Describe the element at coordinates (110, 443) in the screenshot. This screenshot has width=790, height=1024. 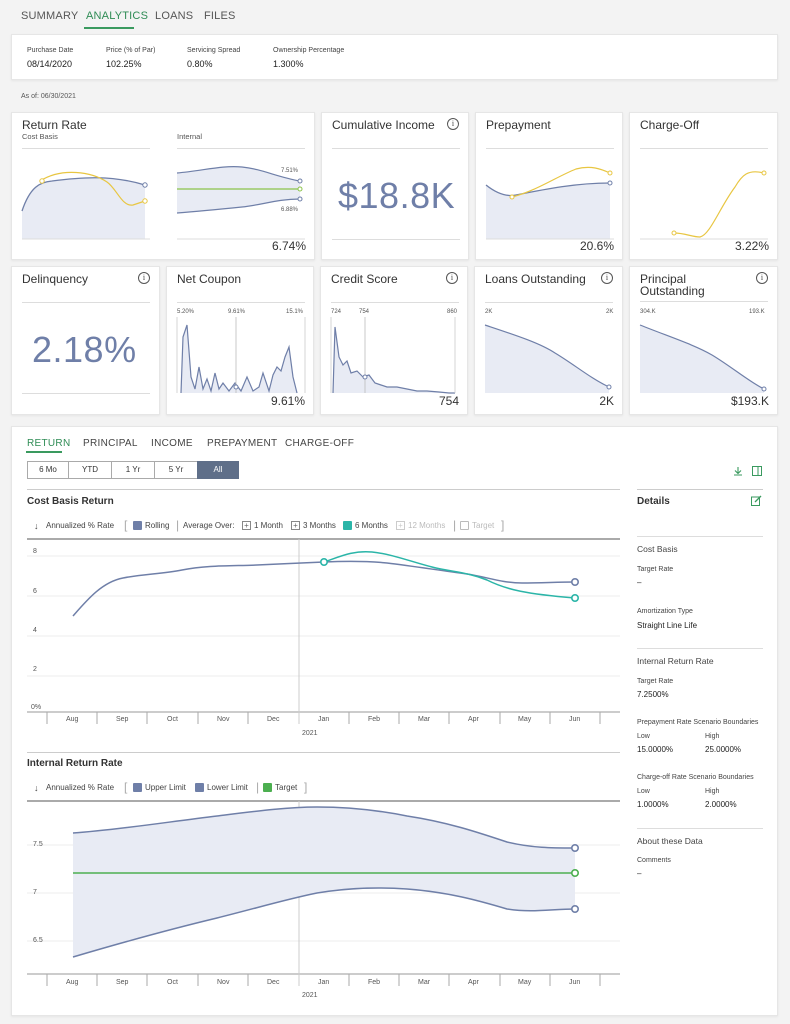
I see `subtab-principal: PRINCIPAL` at that location.